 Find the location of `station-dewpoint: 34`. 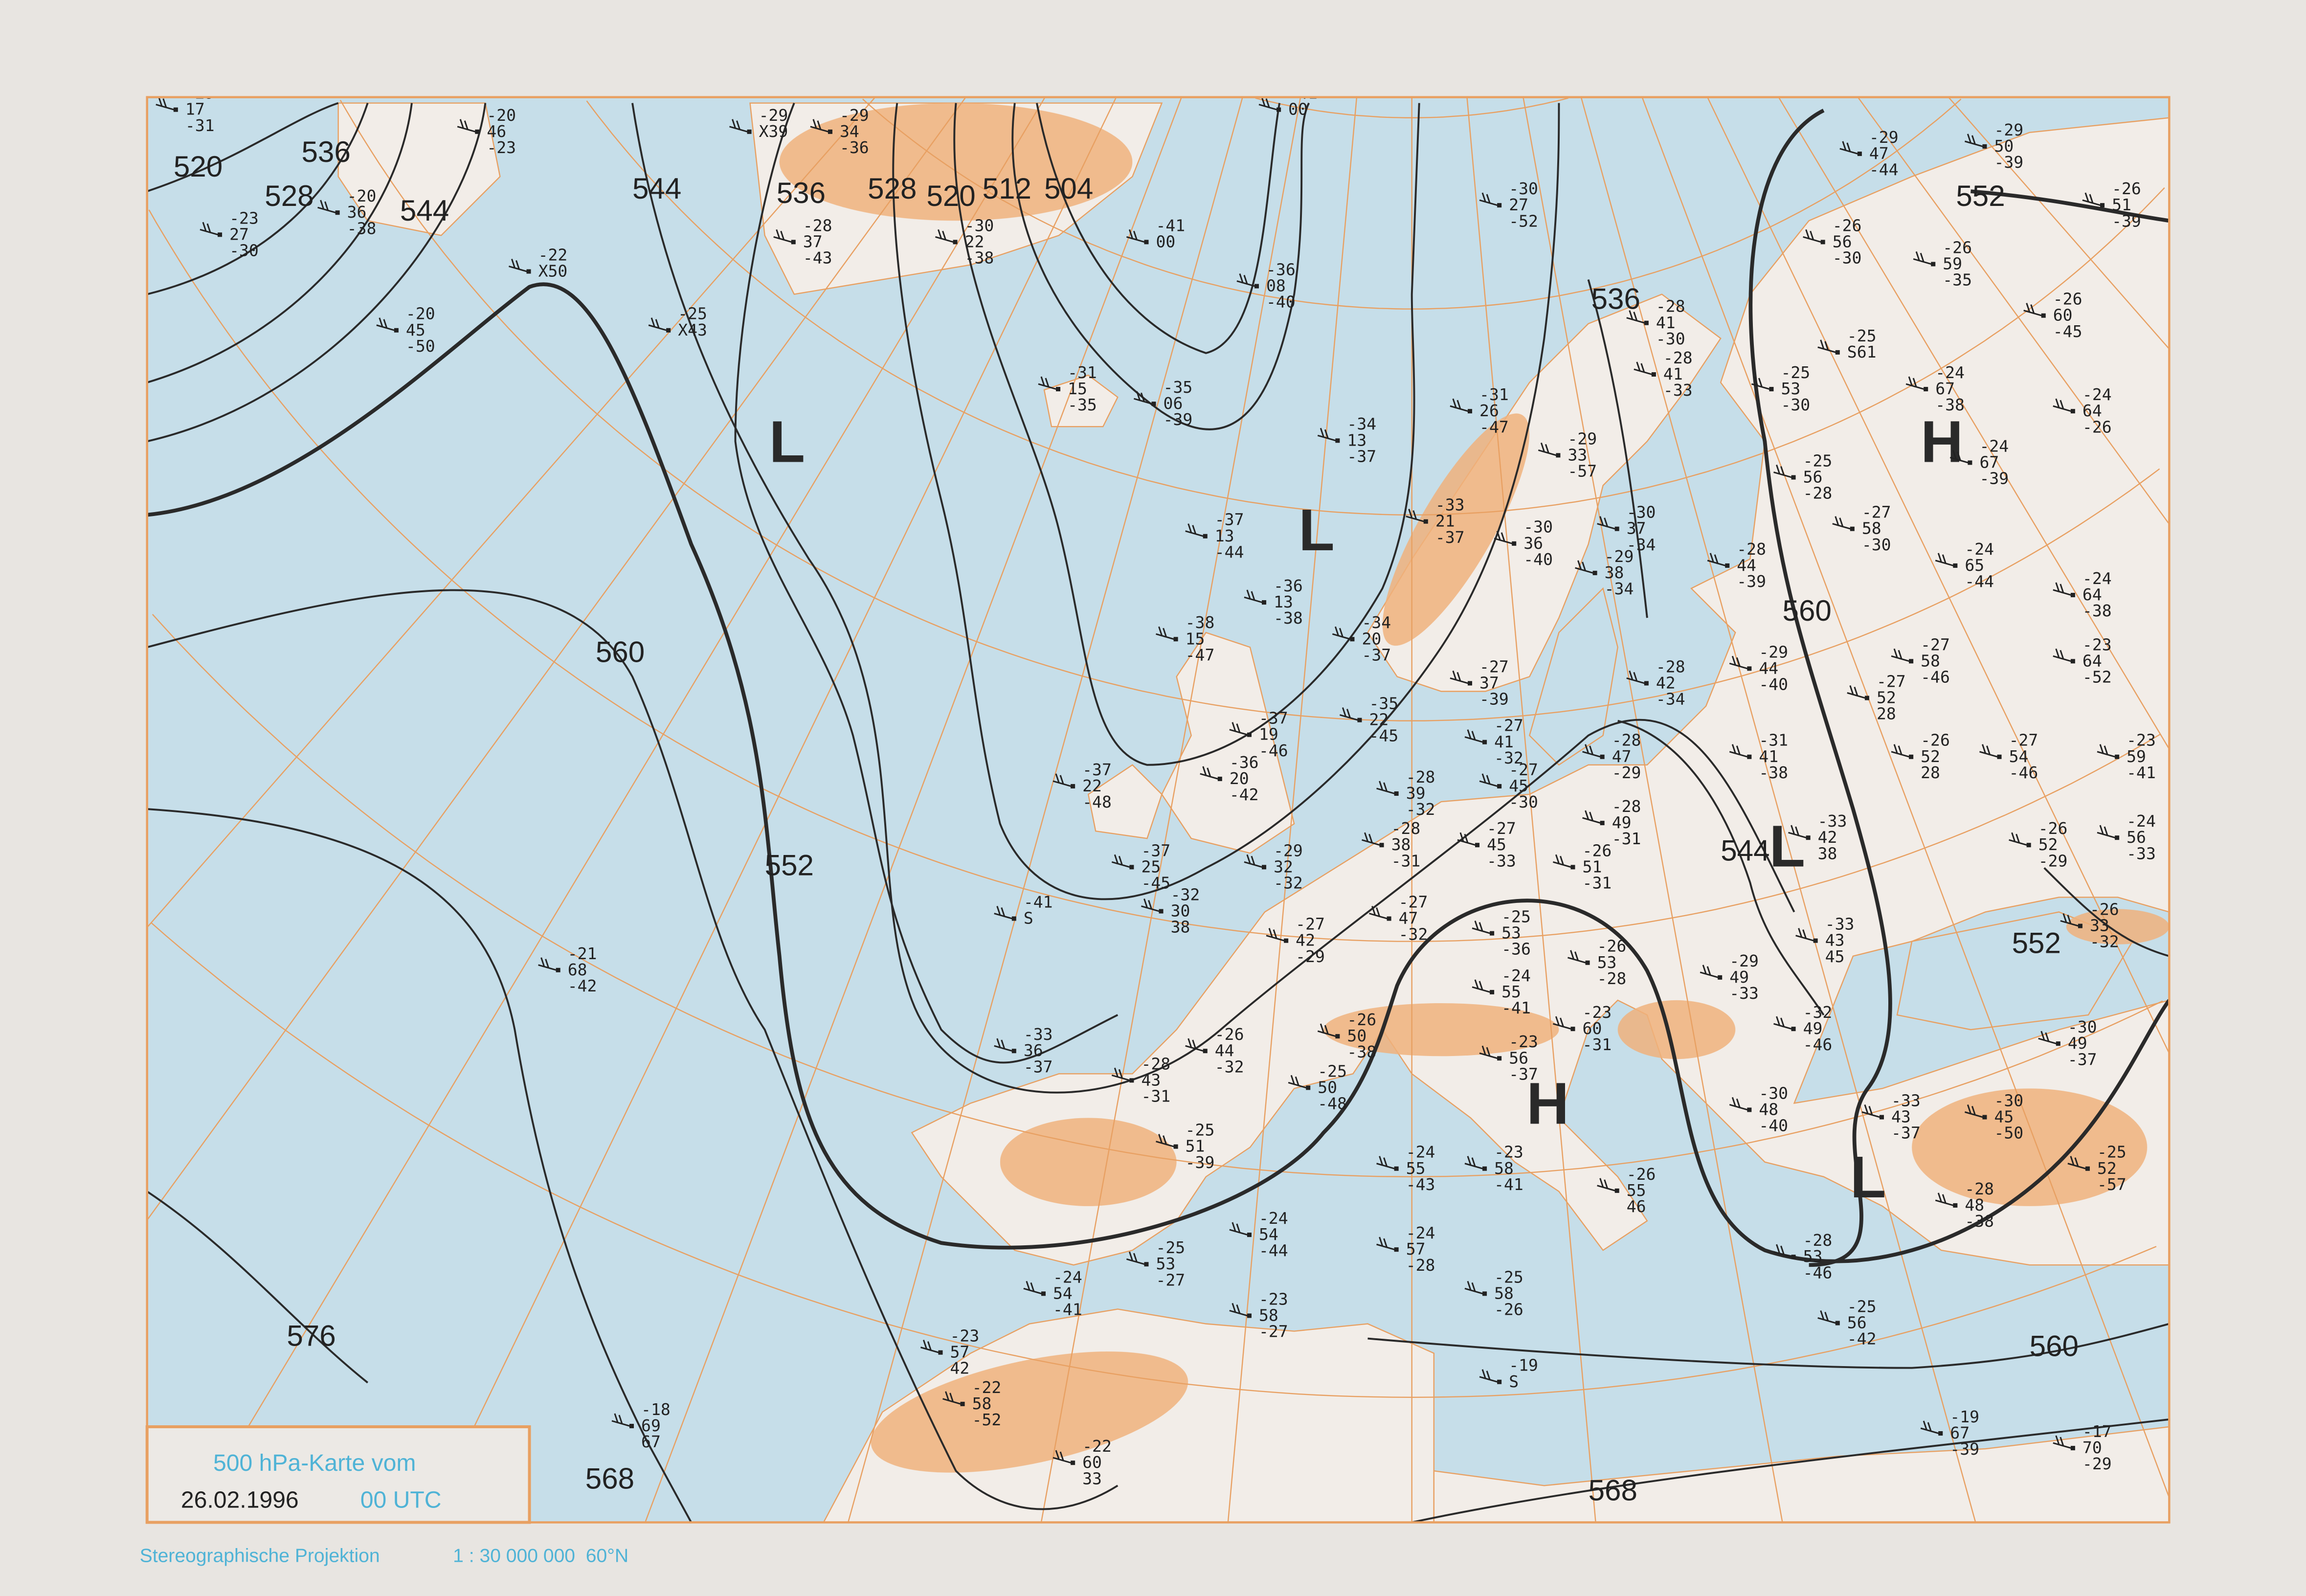

station-dewpoint: 34 is located at coordinates (850, 131).